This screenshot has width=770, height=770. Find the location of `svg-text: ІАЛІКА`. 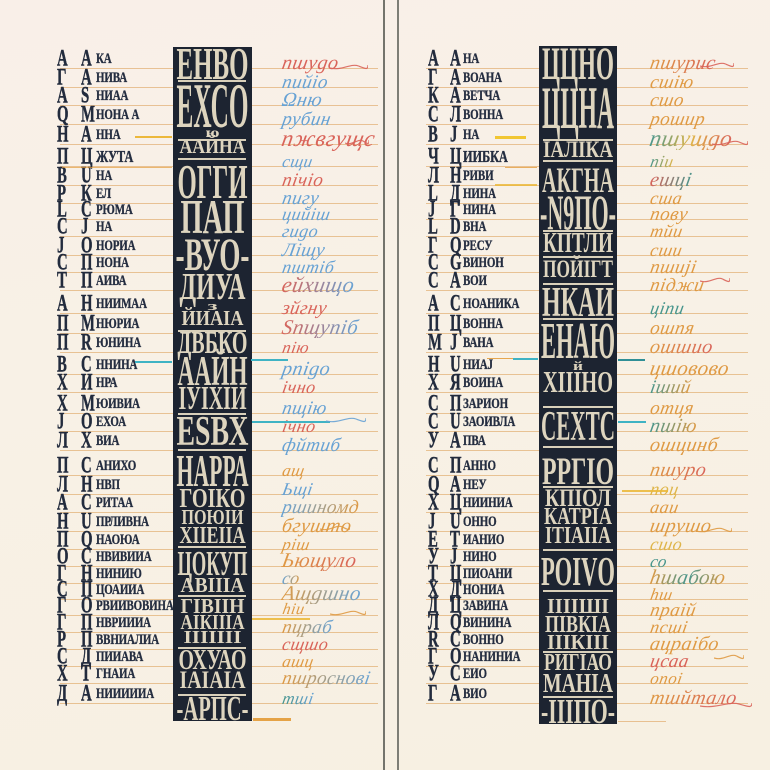

svg-text: ІАЛІКА is located at coordinates (578, 149).